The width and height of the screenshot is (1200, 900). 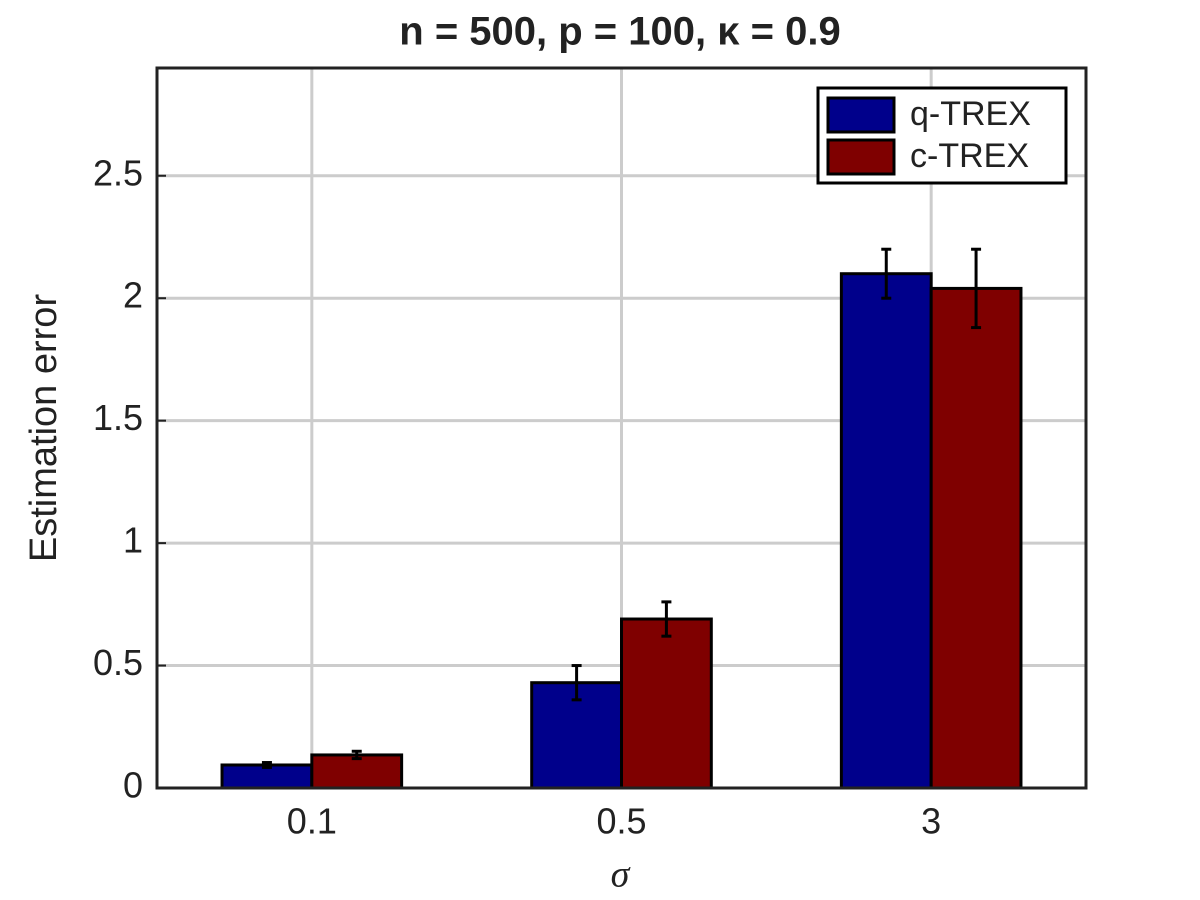 What do you see at coordinates (133, 540) in the screenshot?
I see `y-tick-label: 1` at bounding box center [133, 540].